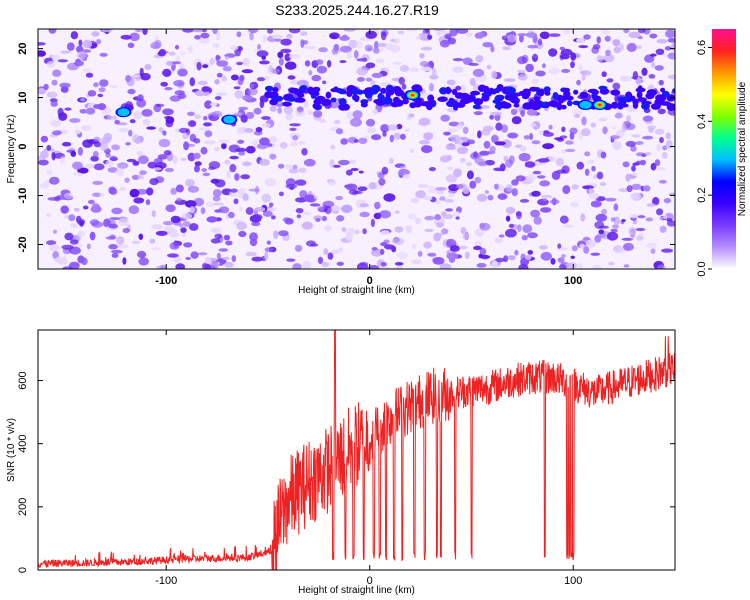 The height and width of the screenshot is (600, 750). What do you see at coordinates (23, 570) in the screenshot?
I see `line-y-tick-label: 0` at bounding box center [23, 570].